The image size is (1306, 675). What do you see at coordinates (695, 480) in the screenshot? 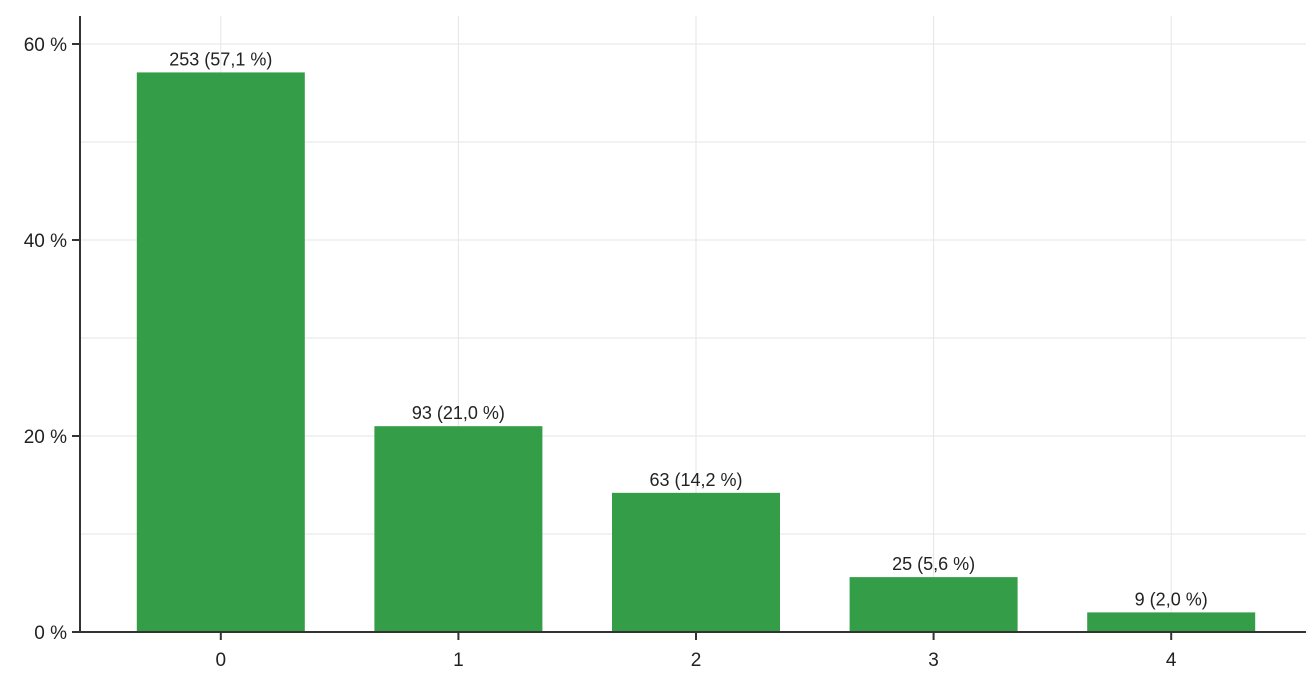
I see `bar-data-label: 63 (14,2 %)` at bounding box center [695, 480].